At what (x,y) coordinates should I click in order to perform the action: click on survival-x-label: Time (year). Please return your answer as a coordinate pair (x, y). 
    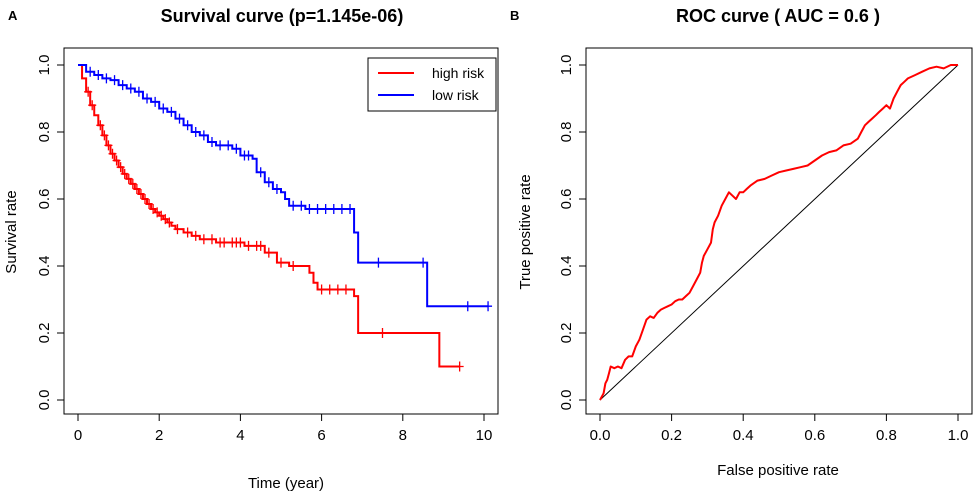
    Looking at the image, I should click on (286, 483).